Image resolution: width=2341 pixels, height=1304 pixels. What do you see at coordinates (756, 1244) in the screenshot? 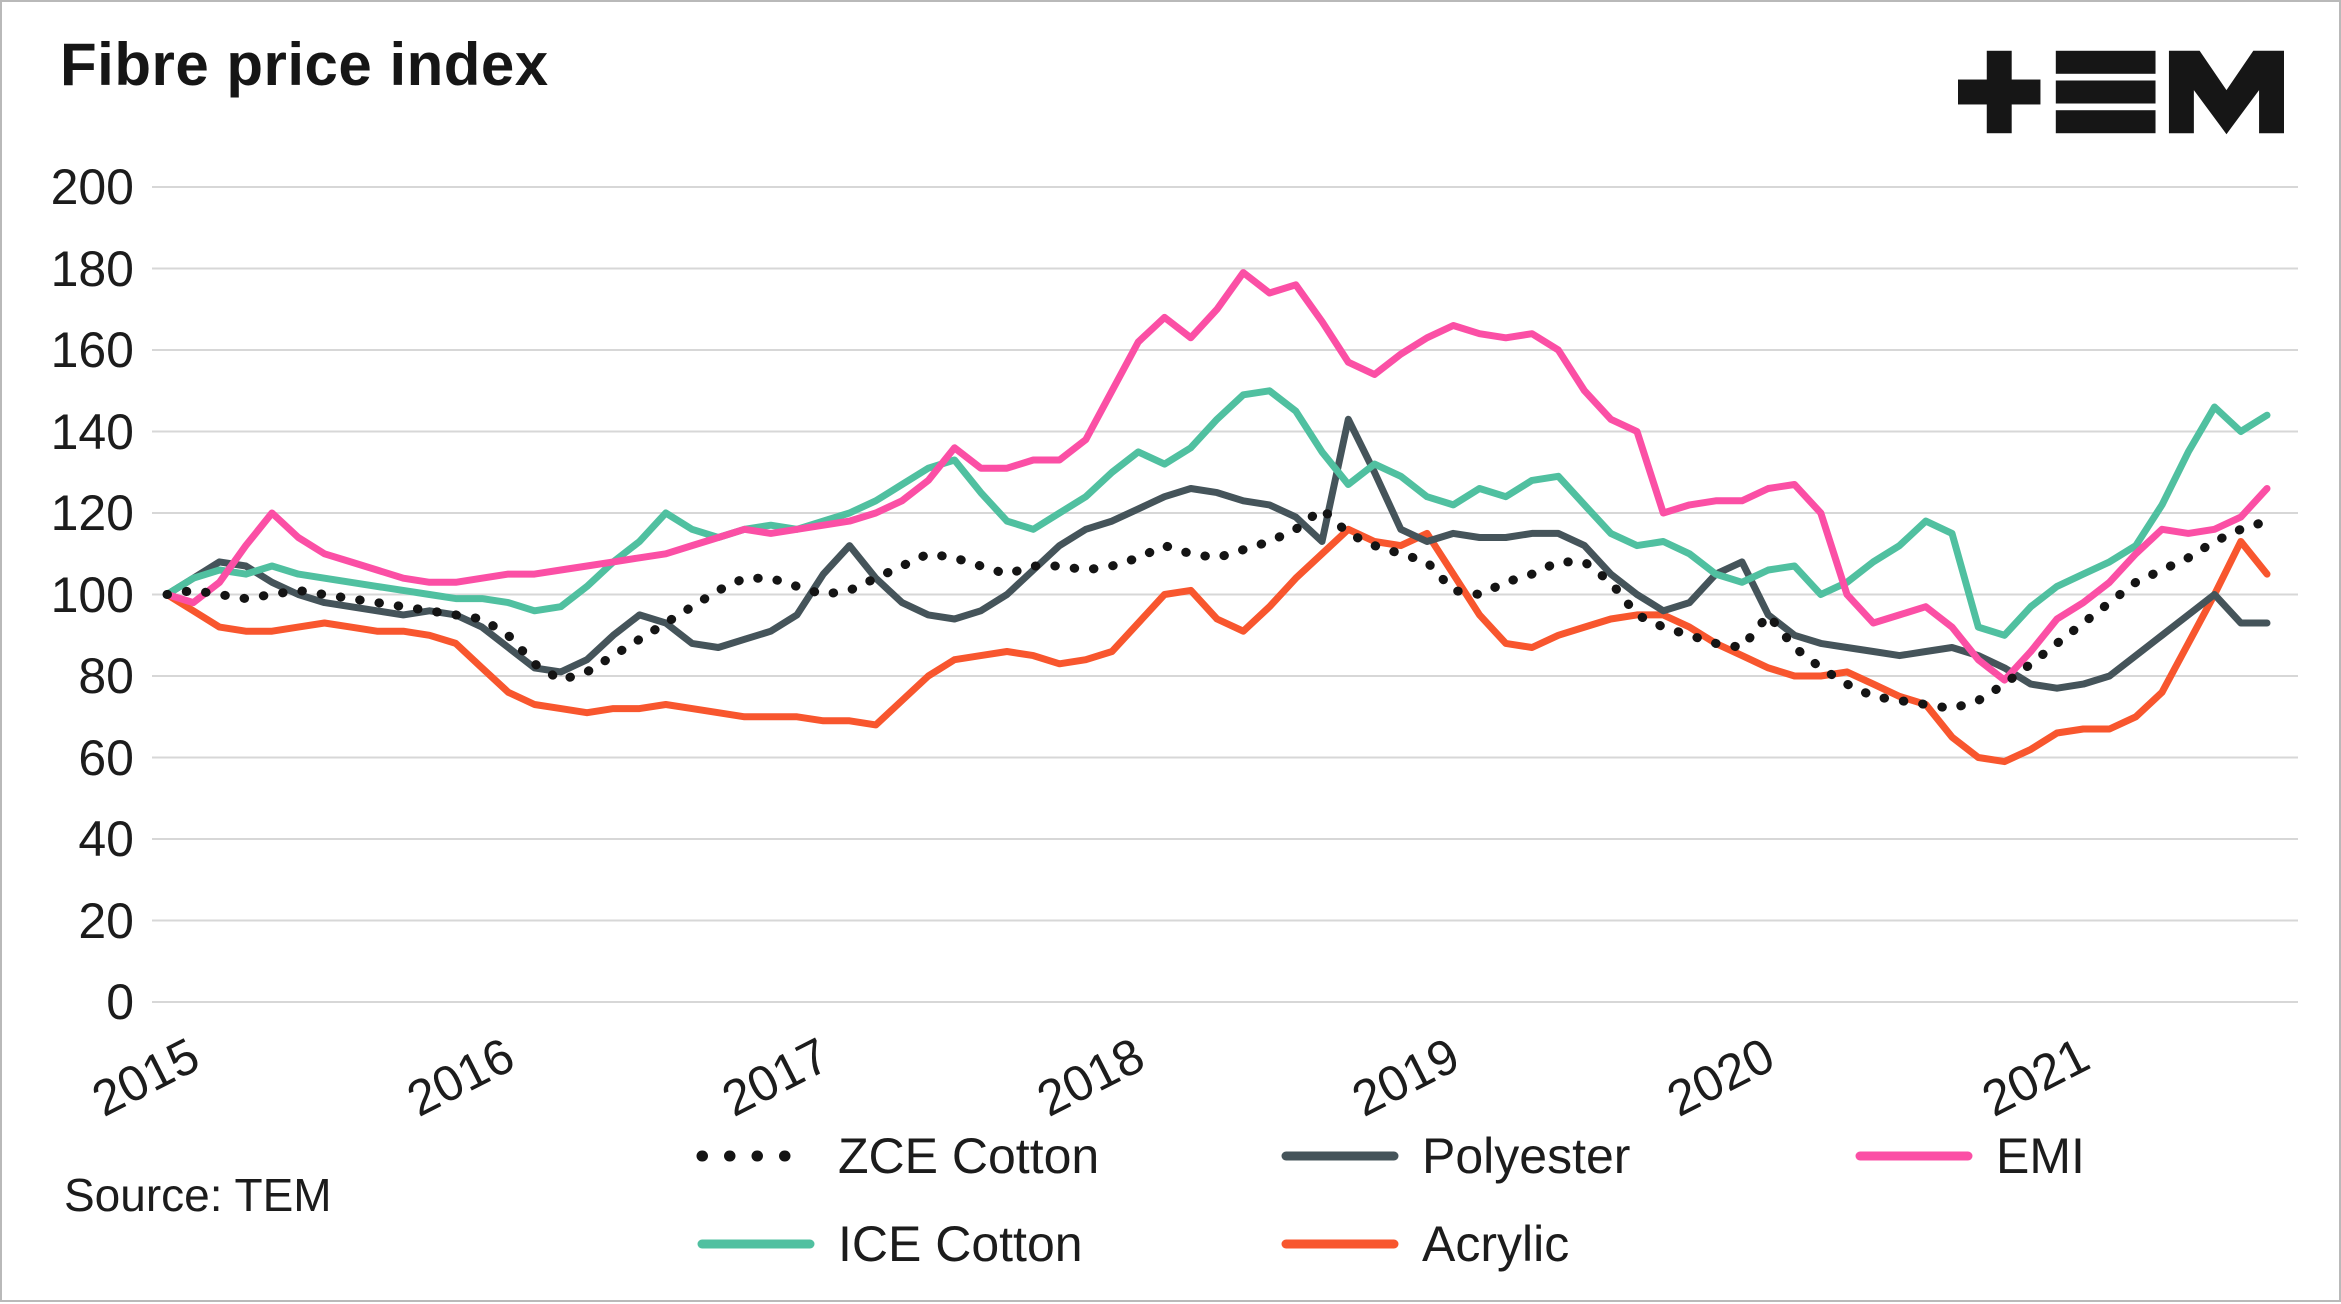
I see `legend-swatch-ice-cotton` at bounding box center [756, 1244].